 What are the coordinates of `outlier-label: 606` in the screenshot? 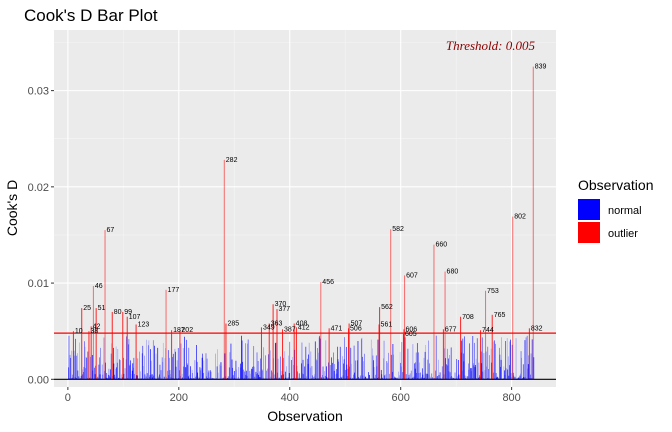 It's located at (412, 329).